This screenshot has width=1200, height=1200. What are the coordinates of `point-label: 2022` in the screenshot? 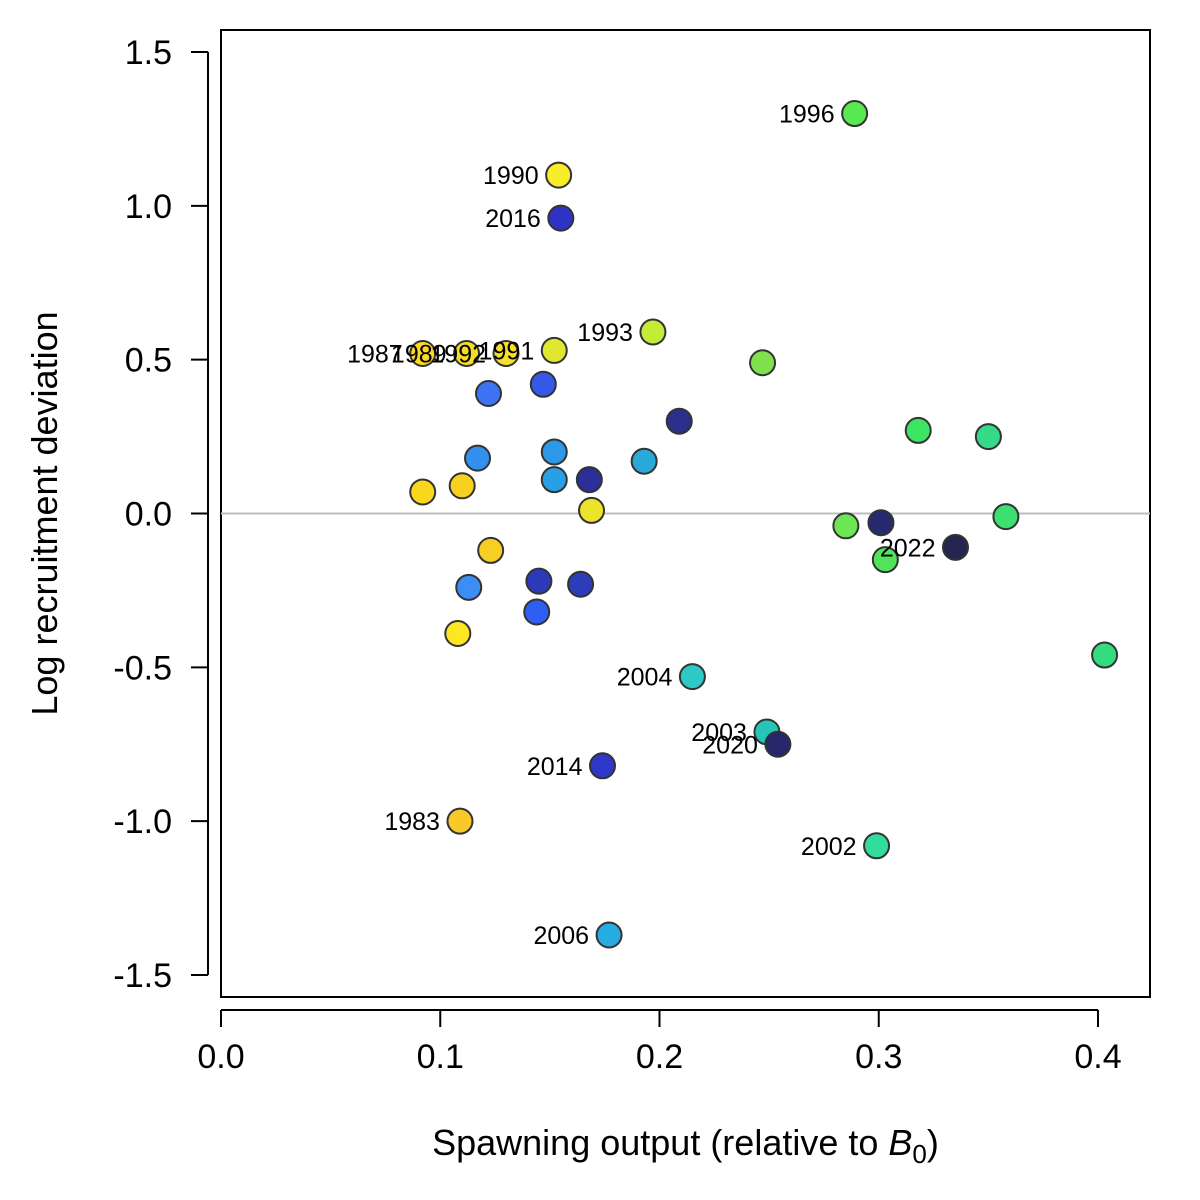 It's located at (908, 548).